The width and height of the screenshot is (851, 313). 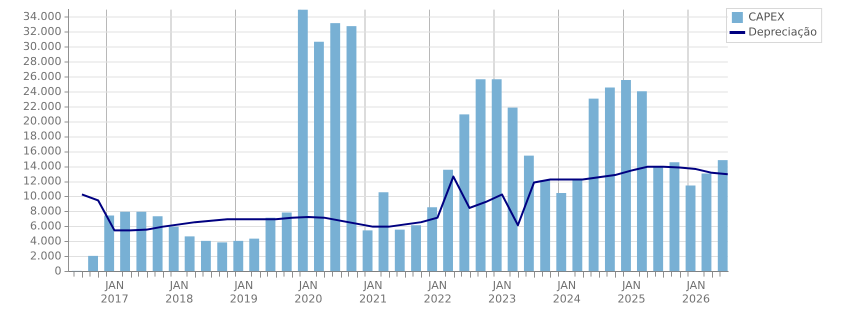 I want to click on x-tick-label: JAN 2023, so click(x=502, y=292).